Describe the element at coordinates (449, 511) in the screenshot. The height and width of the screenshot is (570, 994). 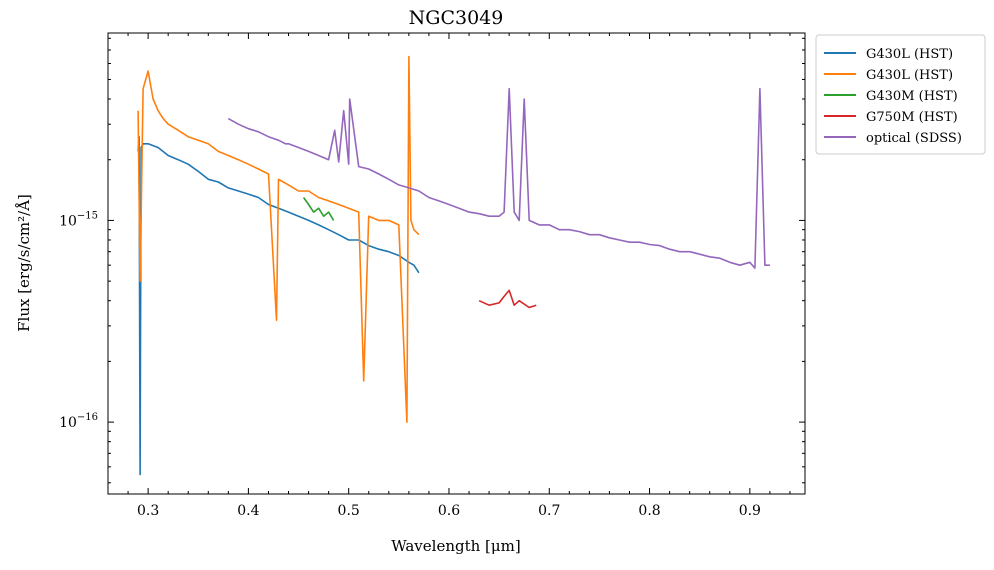
I see `x-tick-label: 0.6` at that location.